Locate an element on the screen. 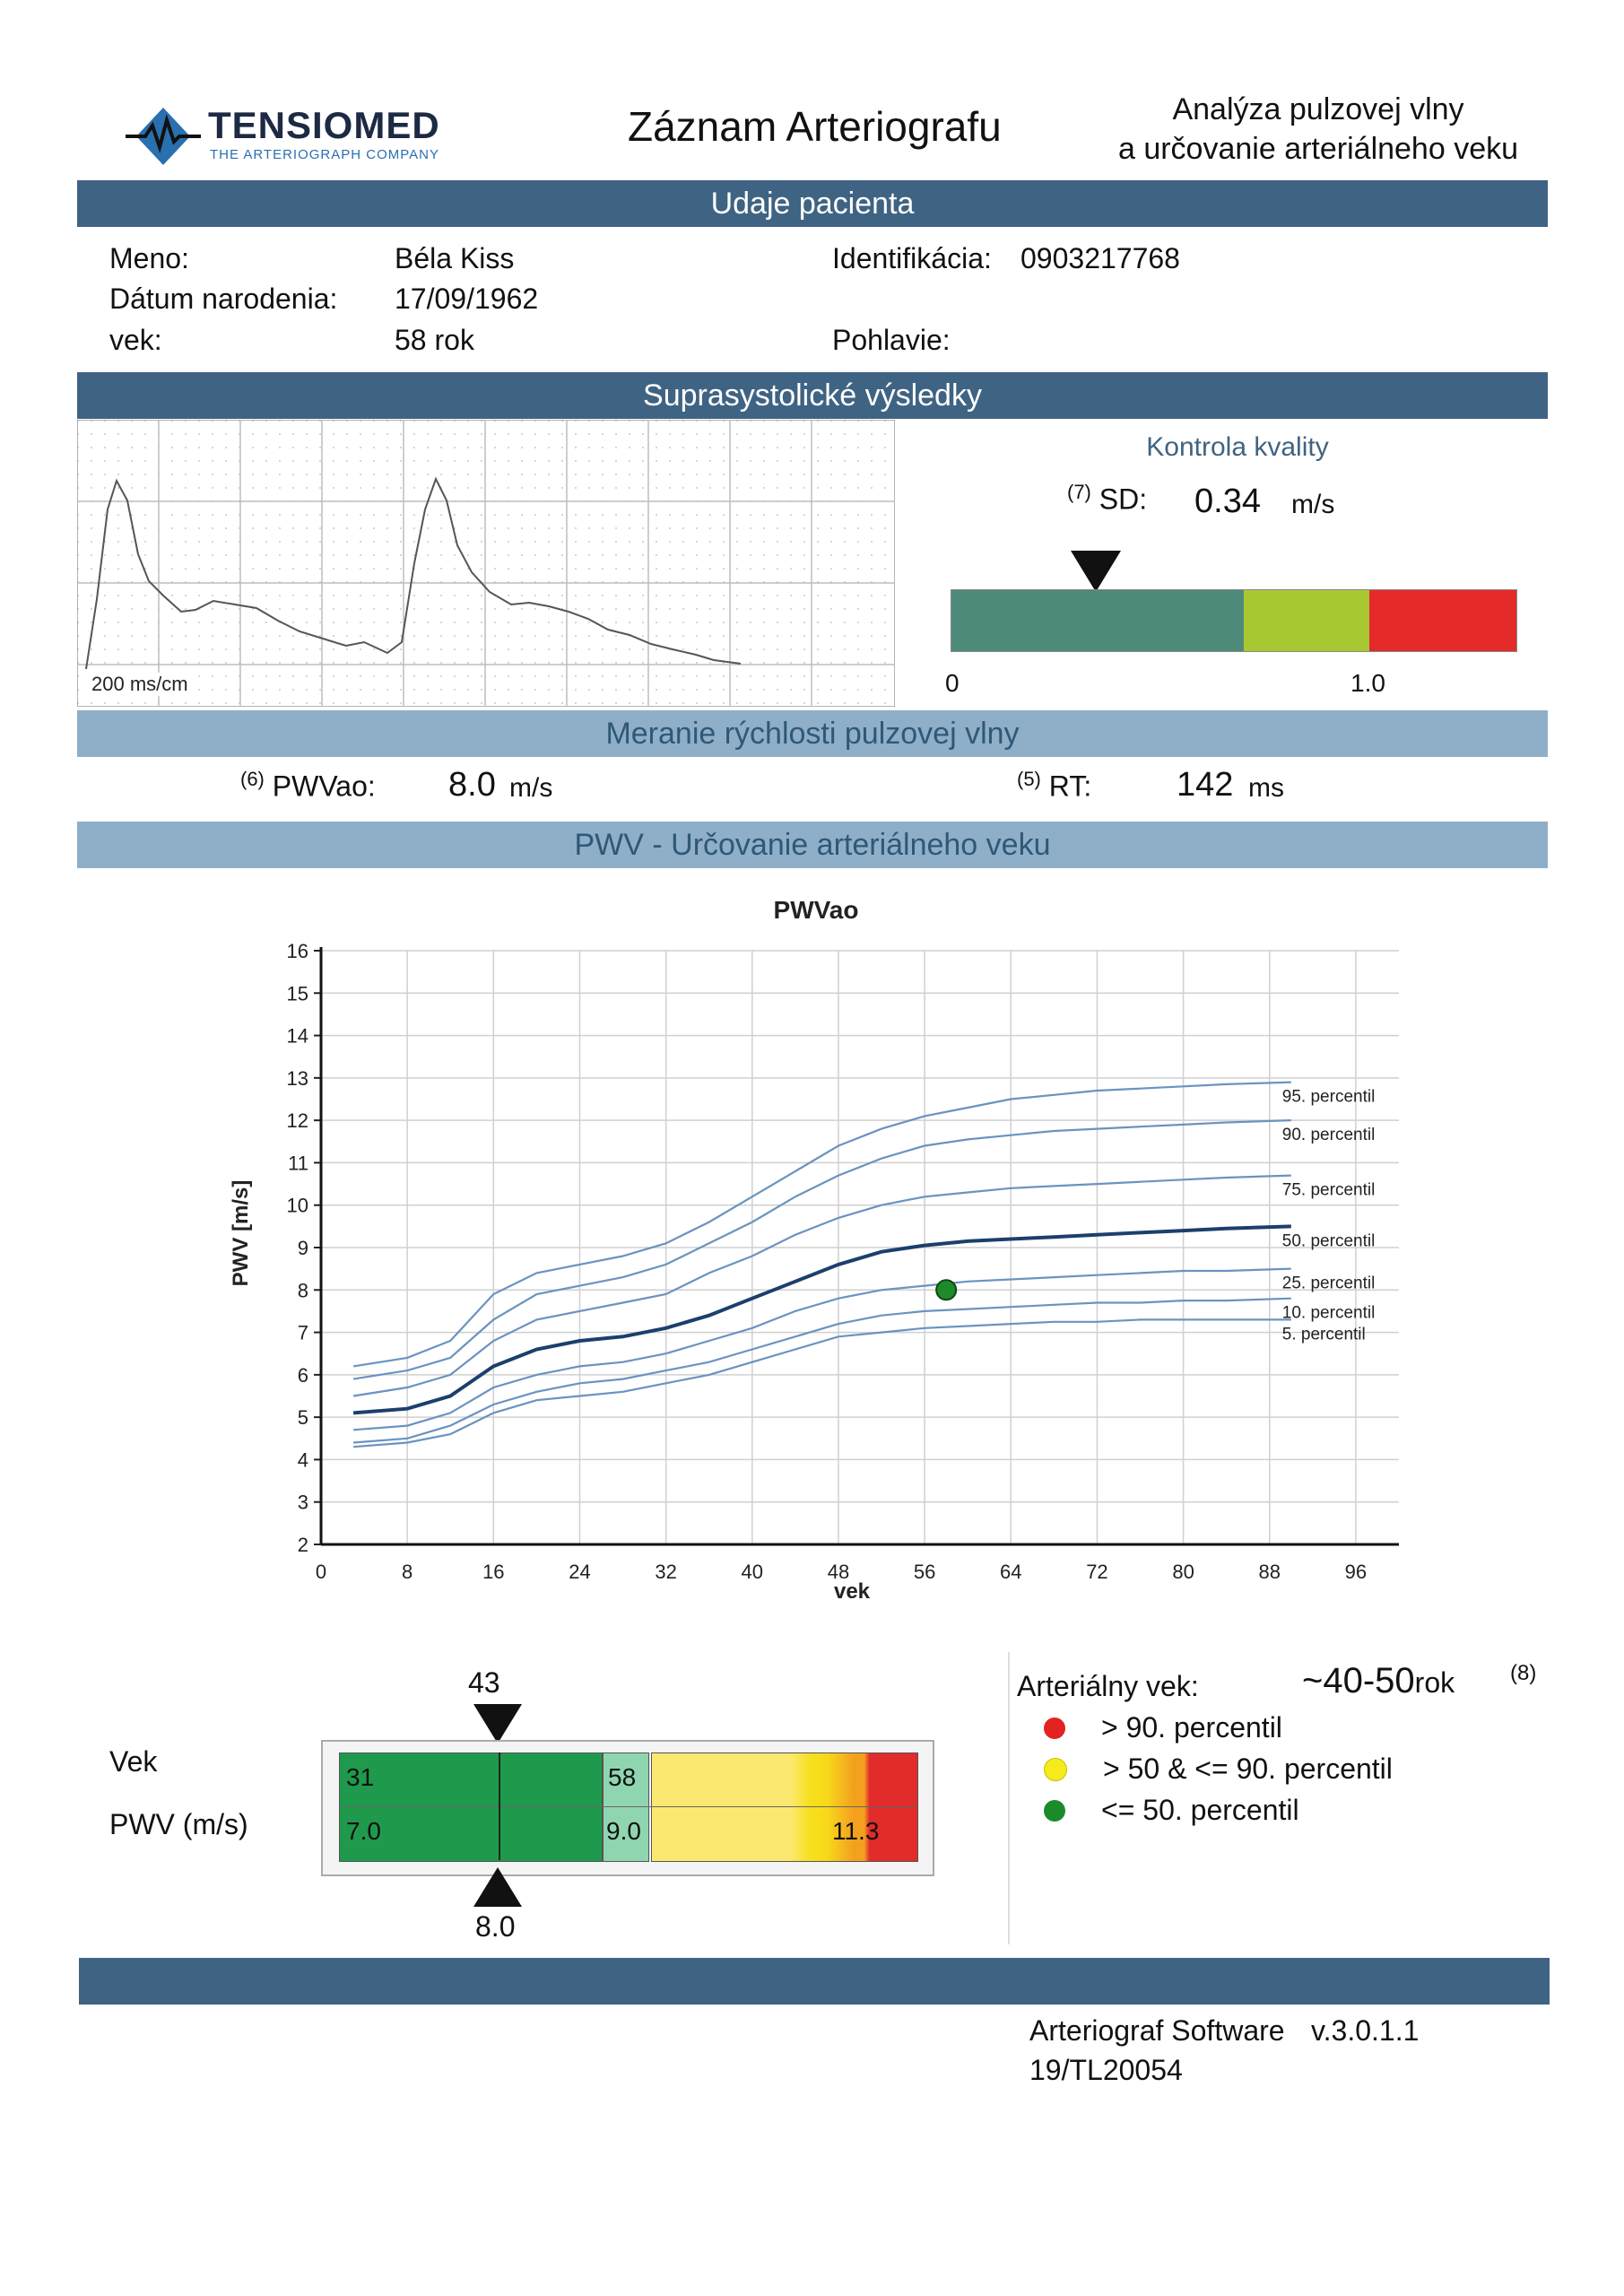 This screenshot has width=1624, height=2296. y-tick-label: 9 is located at coordinates (303, 1248).